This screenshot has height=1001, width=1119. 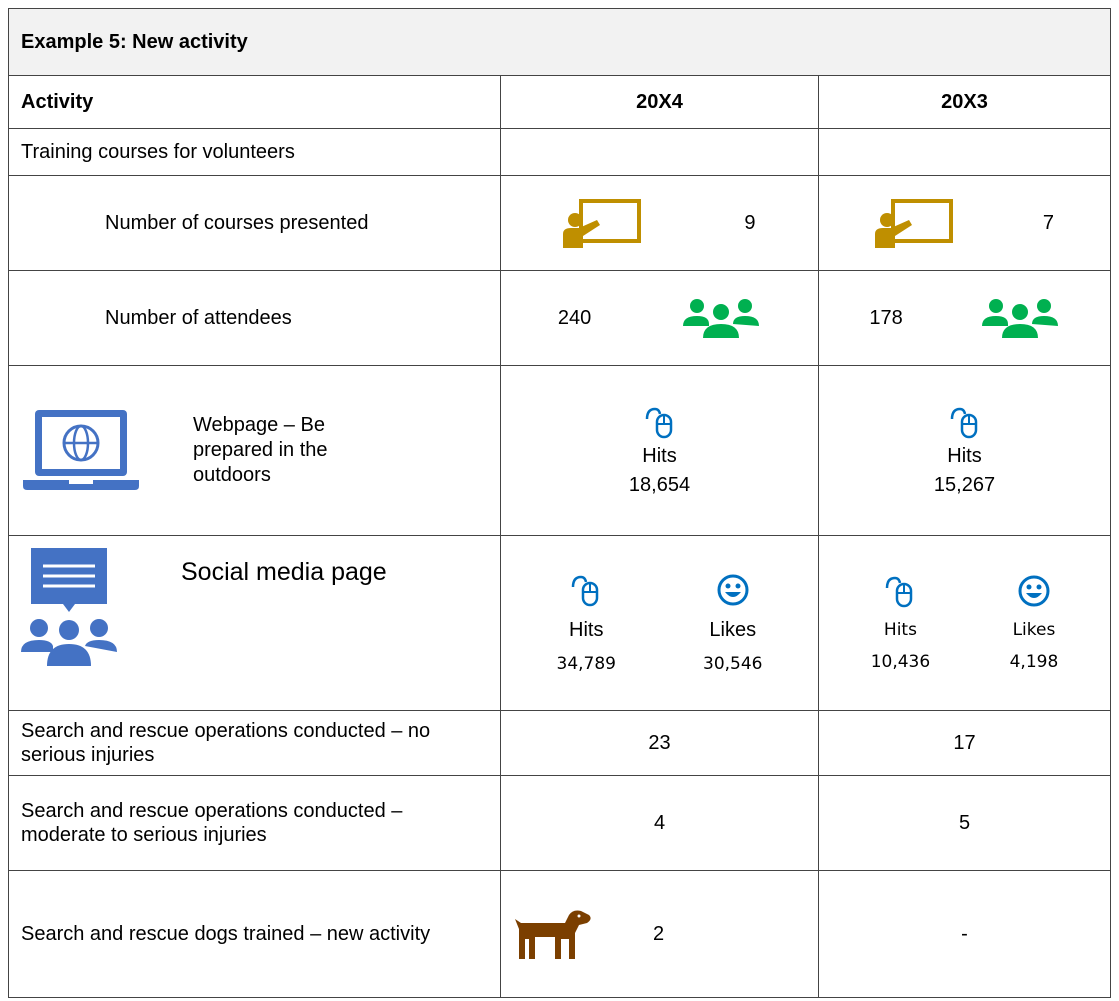 What do you see at coordinates (733, 663) in the screenshot?
I see `cell-value: 30,546` at bounding box center [733, 663].